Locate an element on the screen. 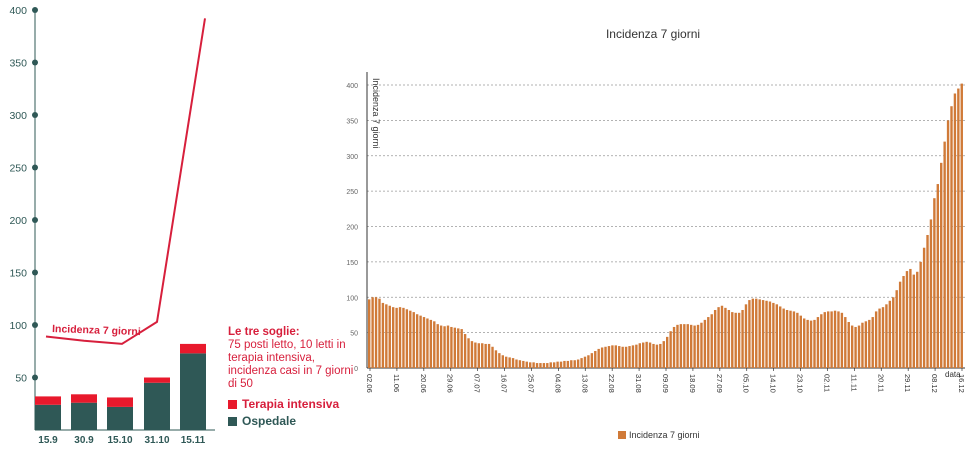 The image size is (980, 450). right-x-tick-label: 04.08 is located at coordinates (557, 383).